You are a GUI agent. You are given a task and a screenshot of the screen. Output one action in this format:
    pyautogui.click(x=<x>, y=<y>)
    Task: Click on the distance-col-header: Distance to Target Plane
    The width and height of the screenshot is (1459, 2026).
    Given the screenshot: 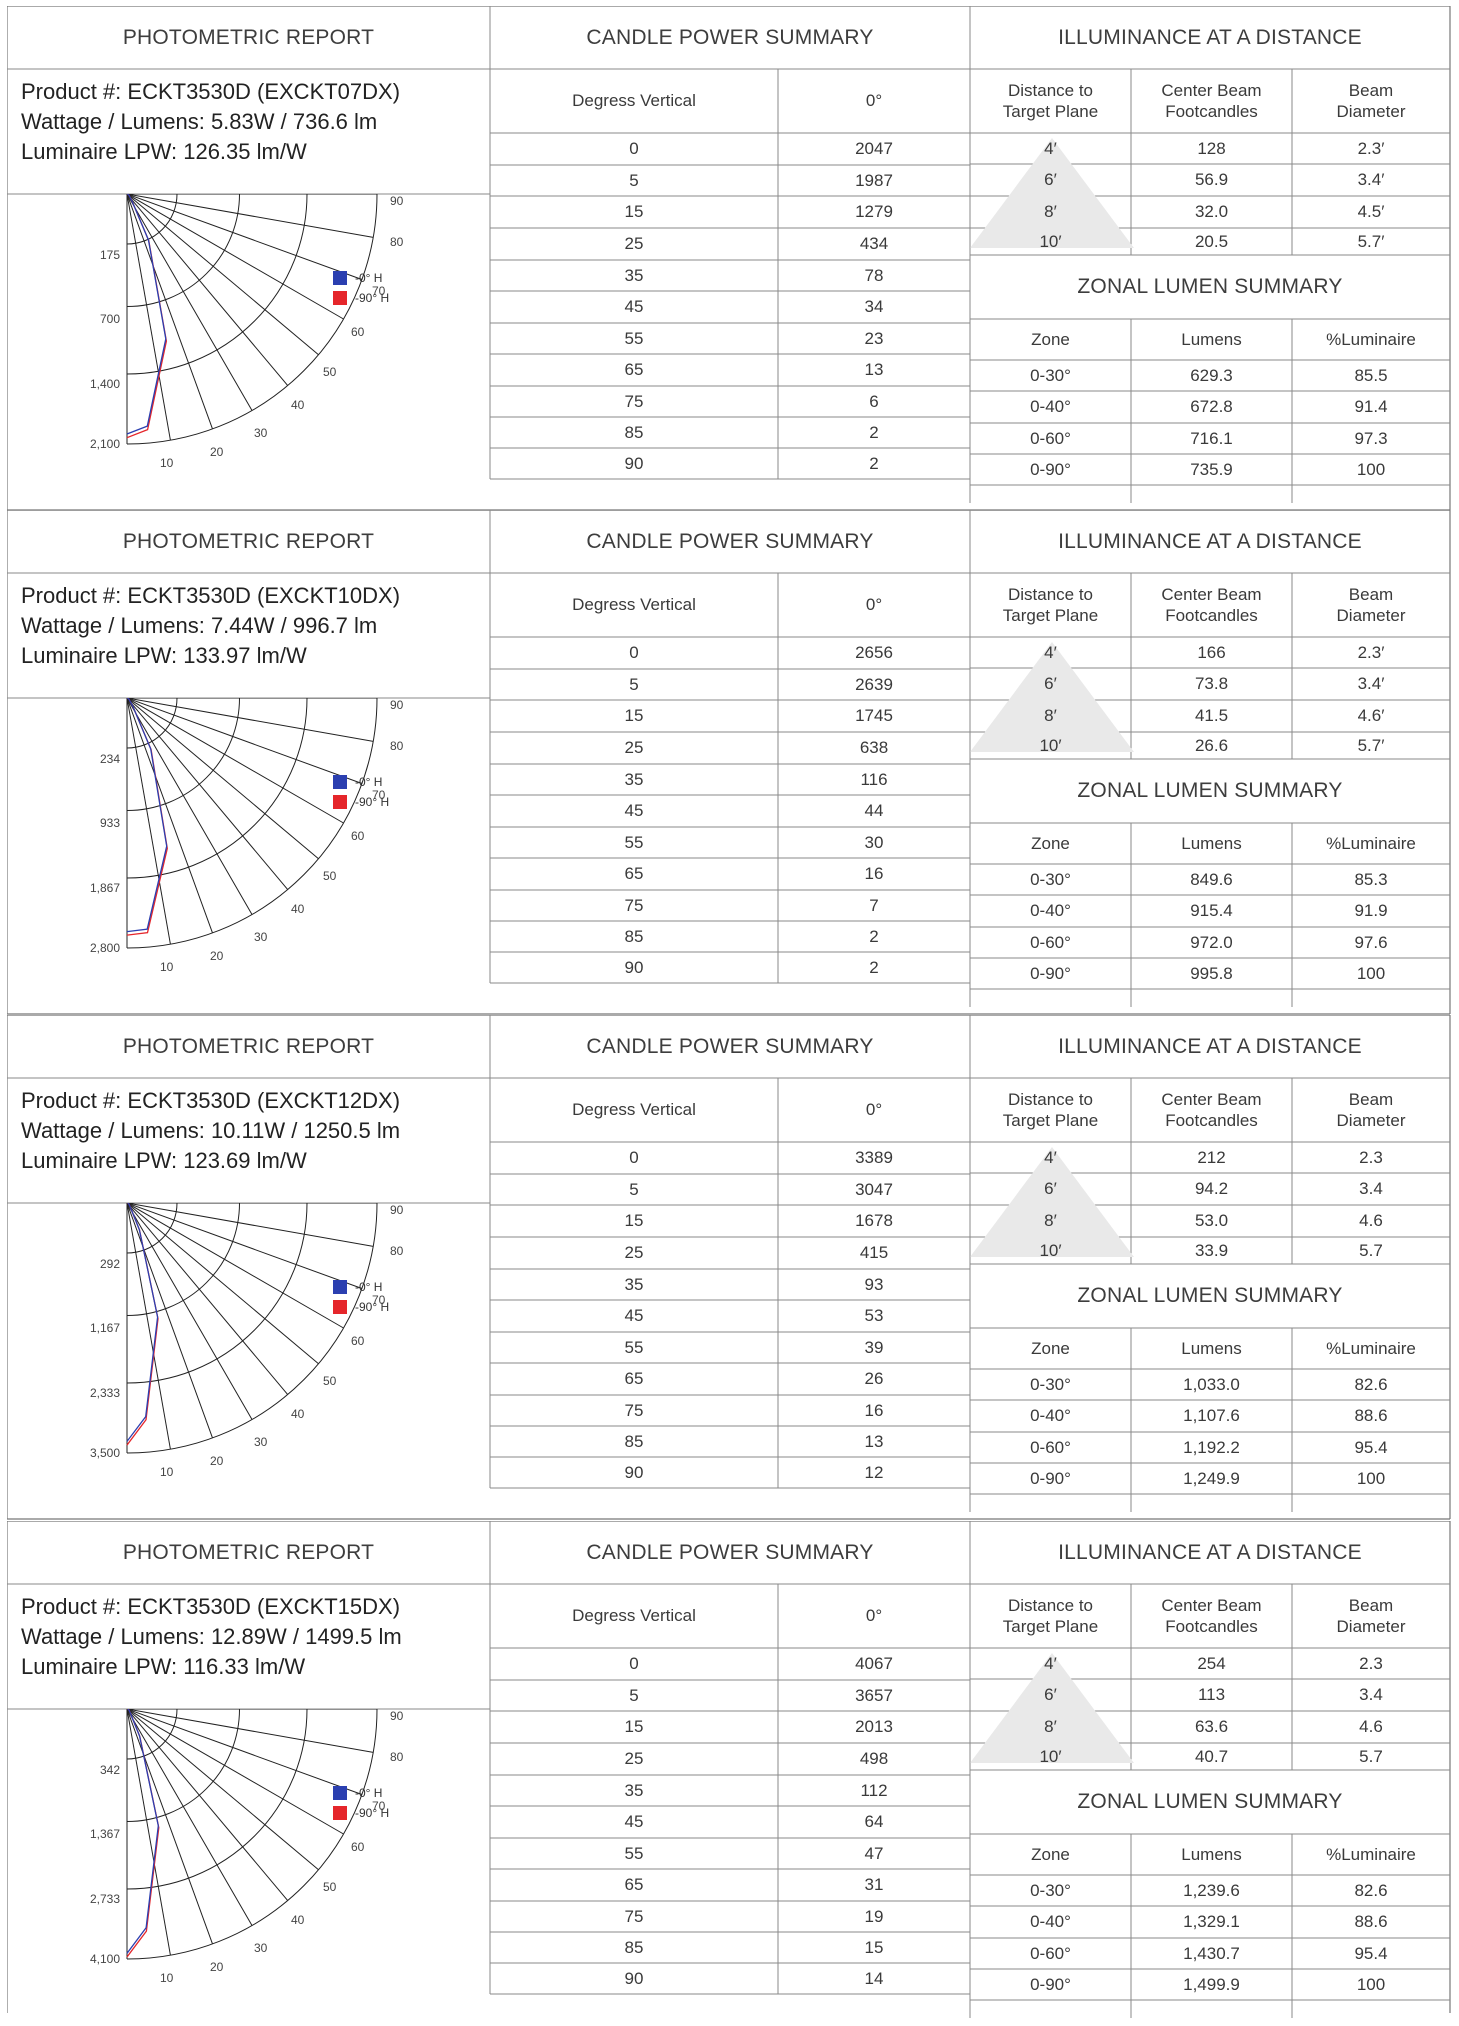 What is the action you would take?
    pyautogui.click(x=1050, y=605)
    